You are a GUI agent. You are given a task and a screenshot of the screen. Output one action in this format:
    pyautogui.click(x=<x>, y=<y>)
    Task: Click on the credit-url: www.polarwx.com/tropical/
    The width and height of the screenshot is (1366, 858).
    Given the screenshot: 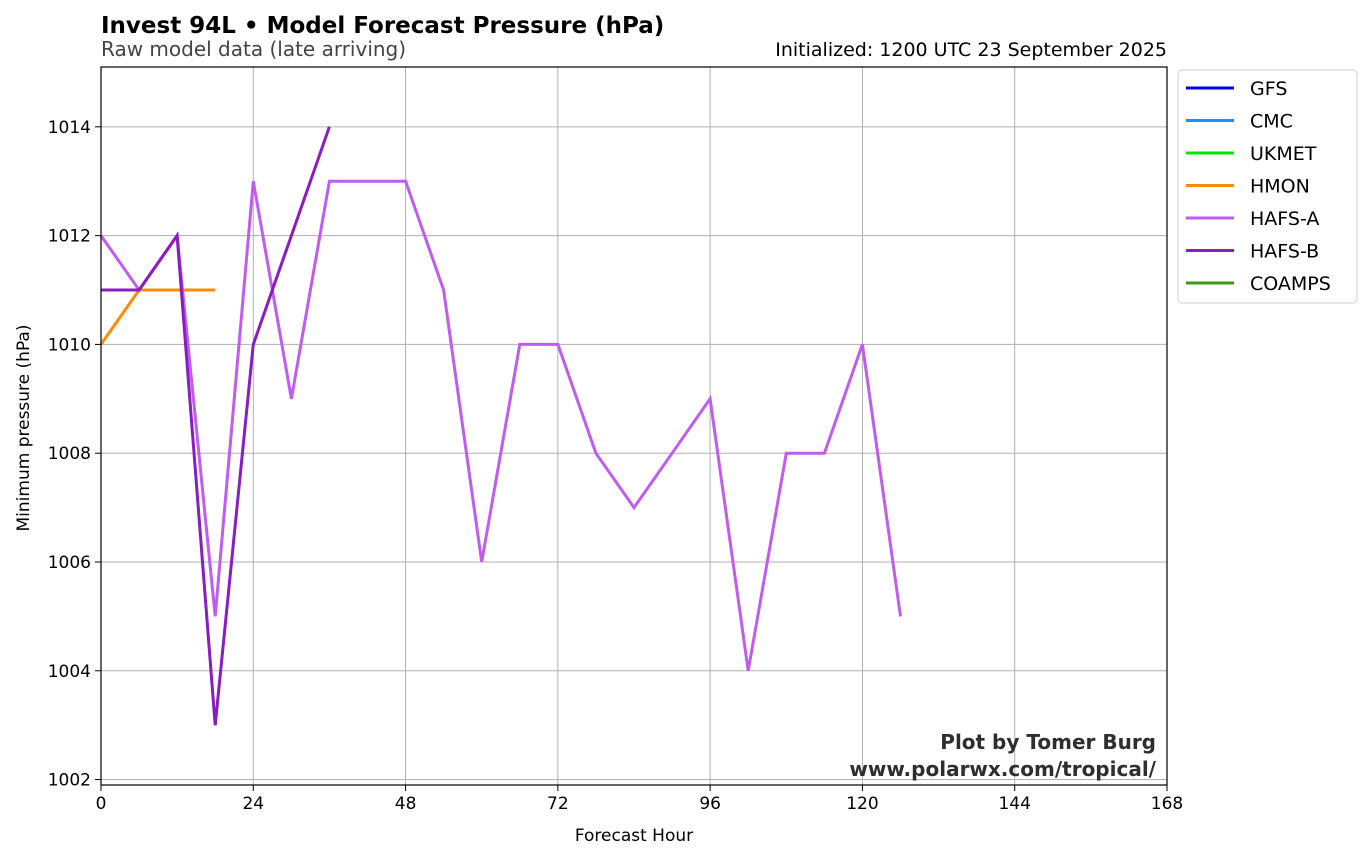 What is the action you would take?
    pyautogui.click(x=1002, y=769)
    